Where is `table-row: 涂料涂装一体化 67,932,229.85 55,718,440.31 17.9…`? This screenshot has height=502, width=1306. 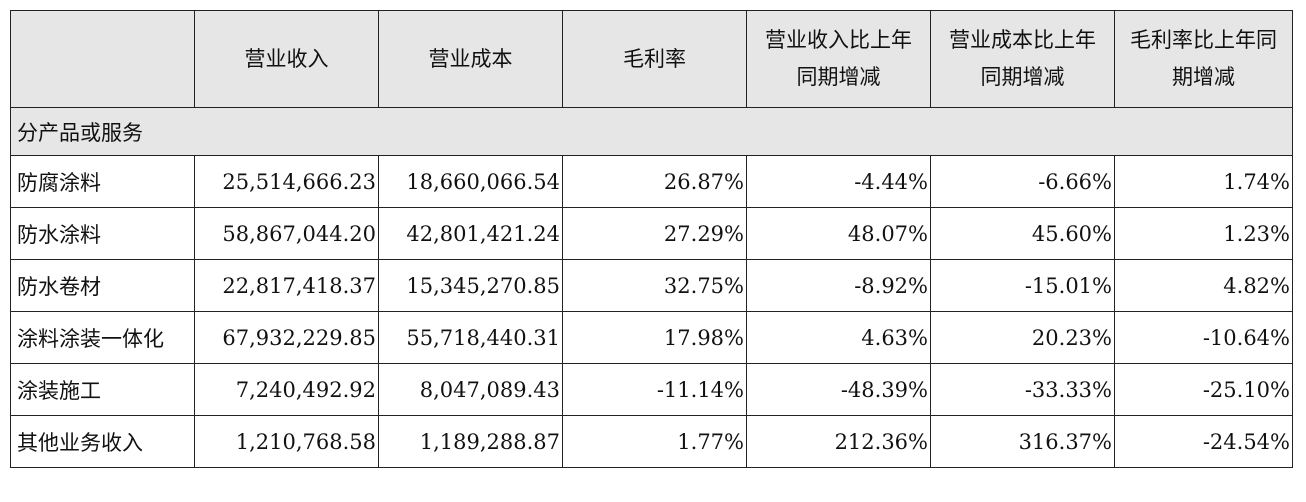
table-row: 涂料涂装一体化 67,932,229.85 55,718,440.31 17.9… is located at coordinates (651, 337).